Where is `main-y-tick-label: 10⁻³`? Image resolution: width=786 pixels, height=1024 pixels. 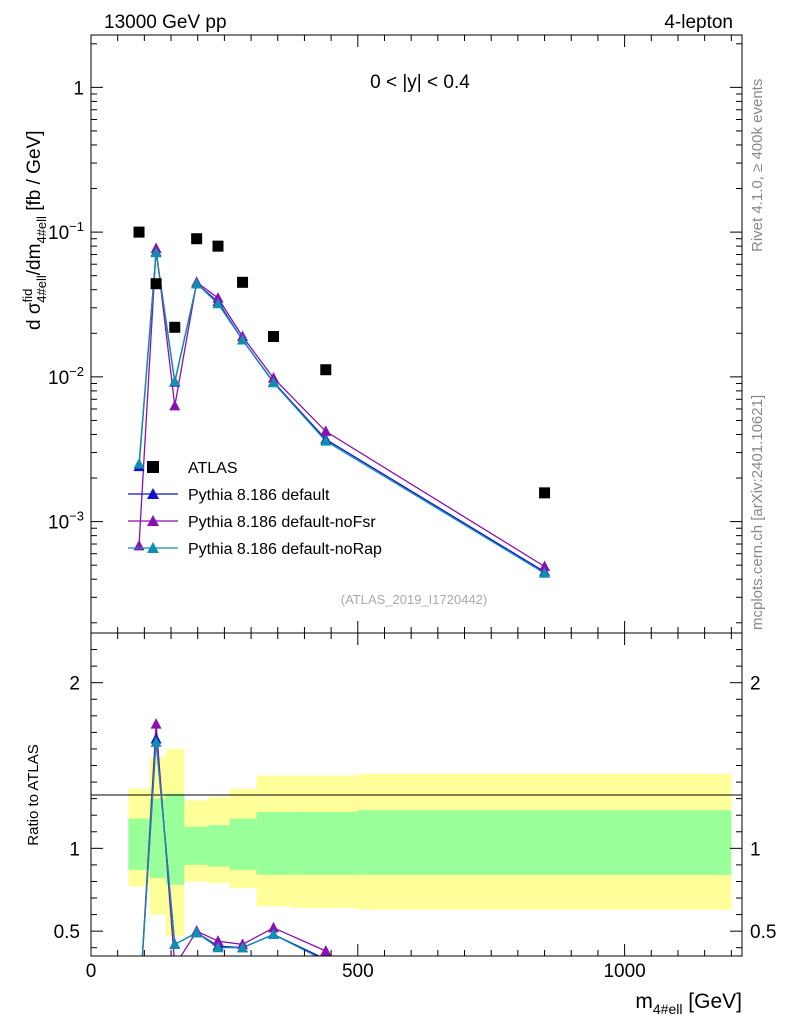 main-y-tick-label: 10⁻³ is located at coordinates (66, 521).